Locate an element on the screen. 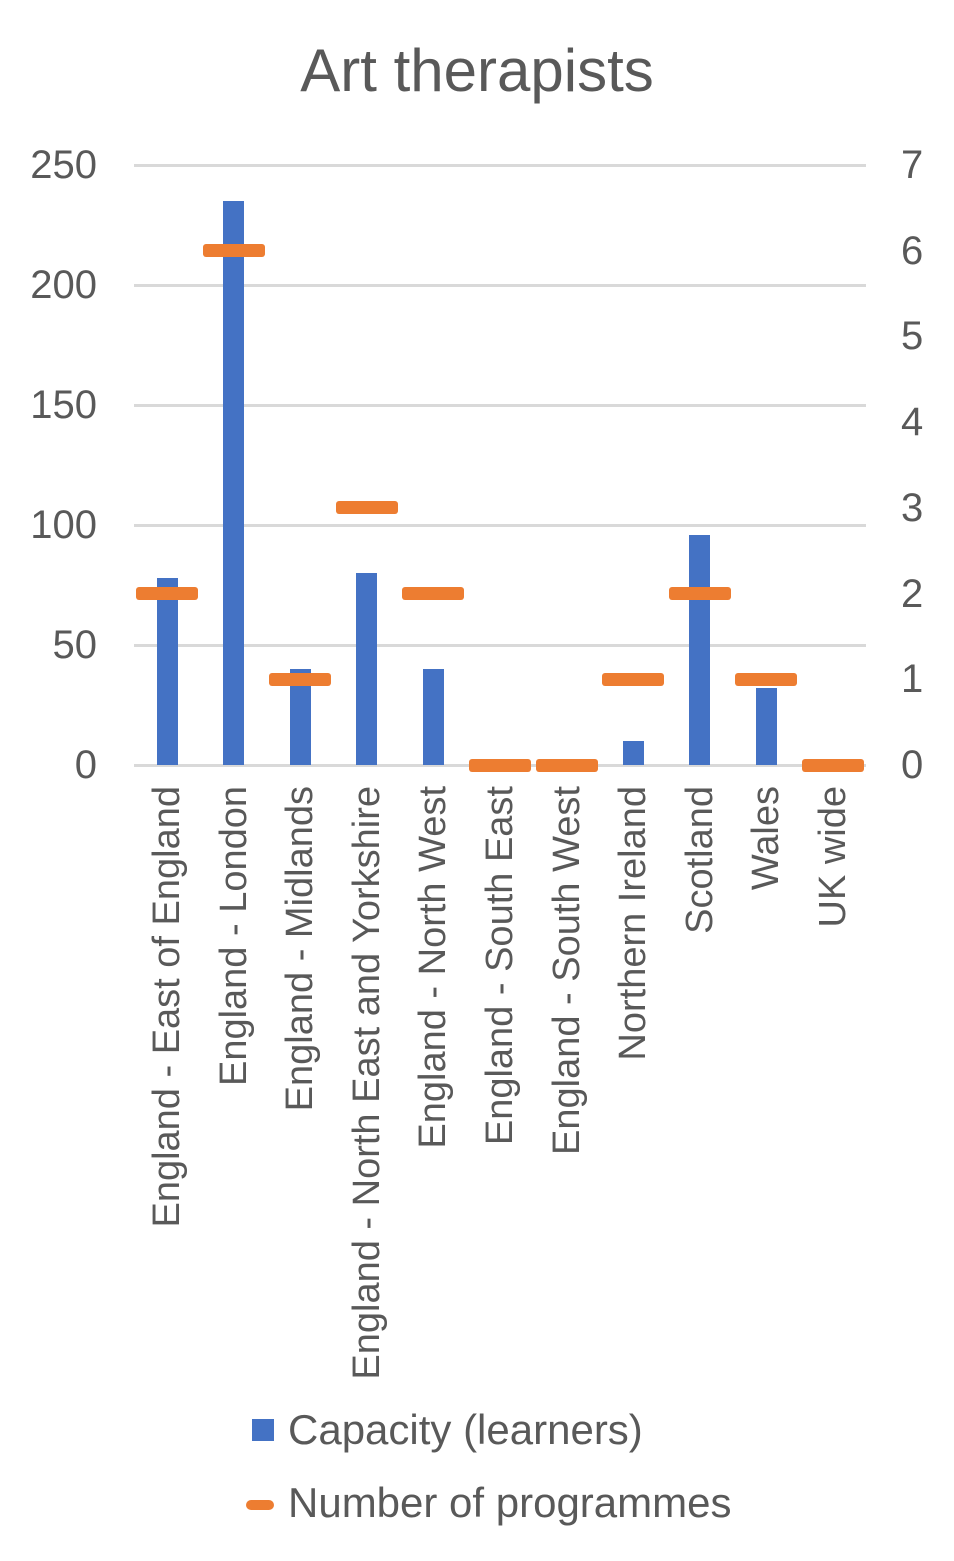 The height and width of the screenshot is (1561, 954). right-axis-tick-label: 2 is located at coordinates (912, 593).